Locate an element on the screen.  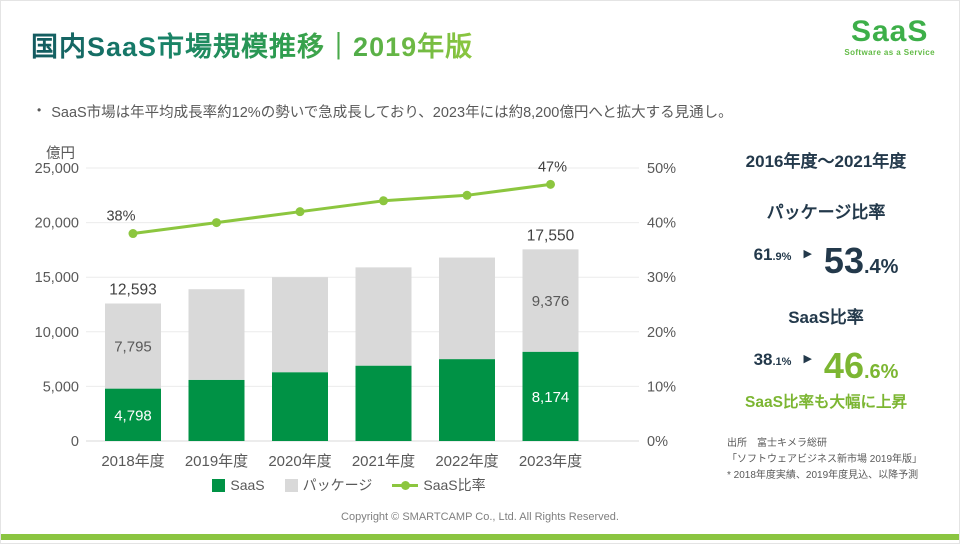
line-marker-icon is located at coordinates (405, 485).